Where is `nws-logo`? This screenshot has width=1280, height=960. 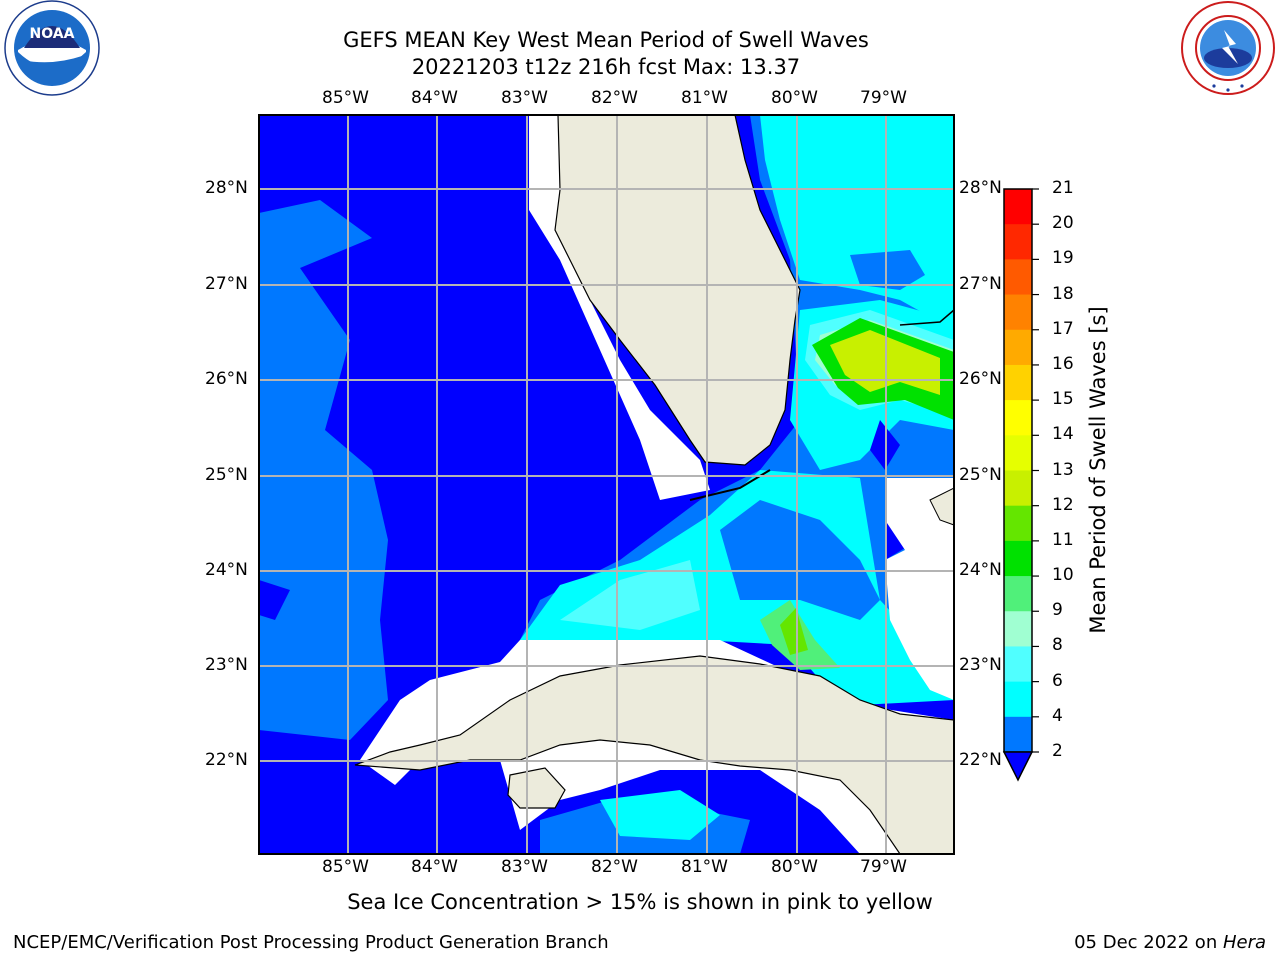 nws-logo is located at coordinates (1228, 50).